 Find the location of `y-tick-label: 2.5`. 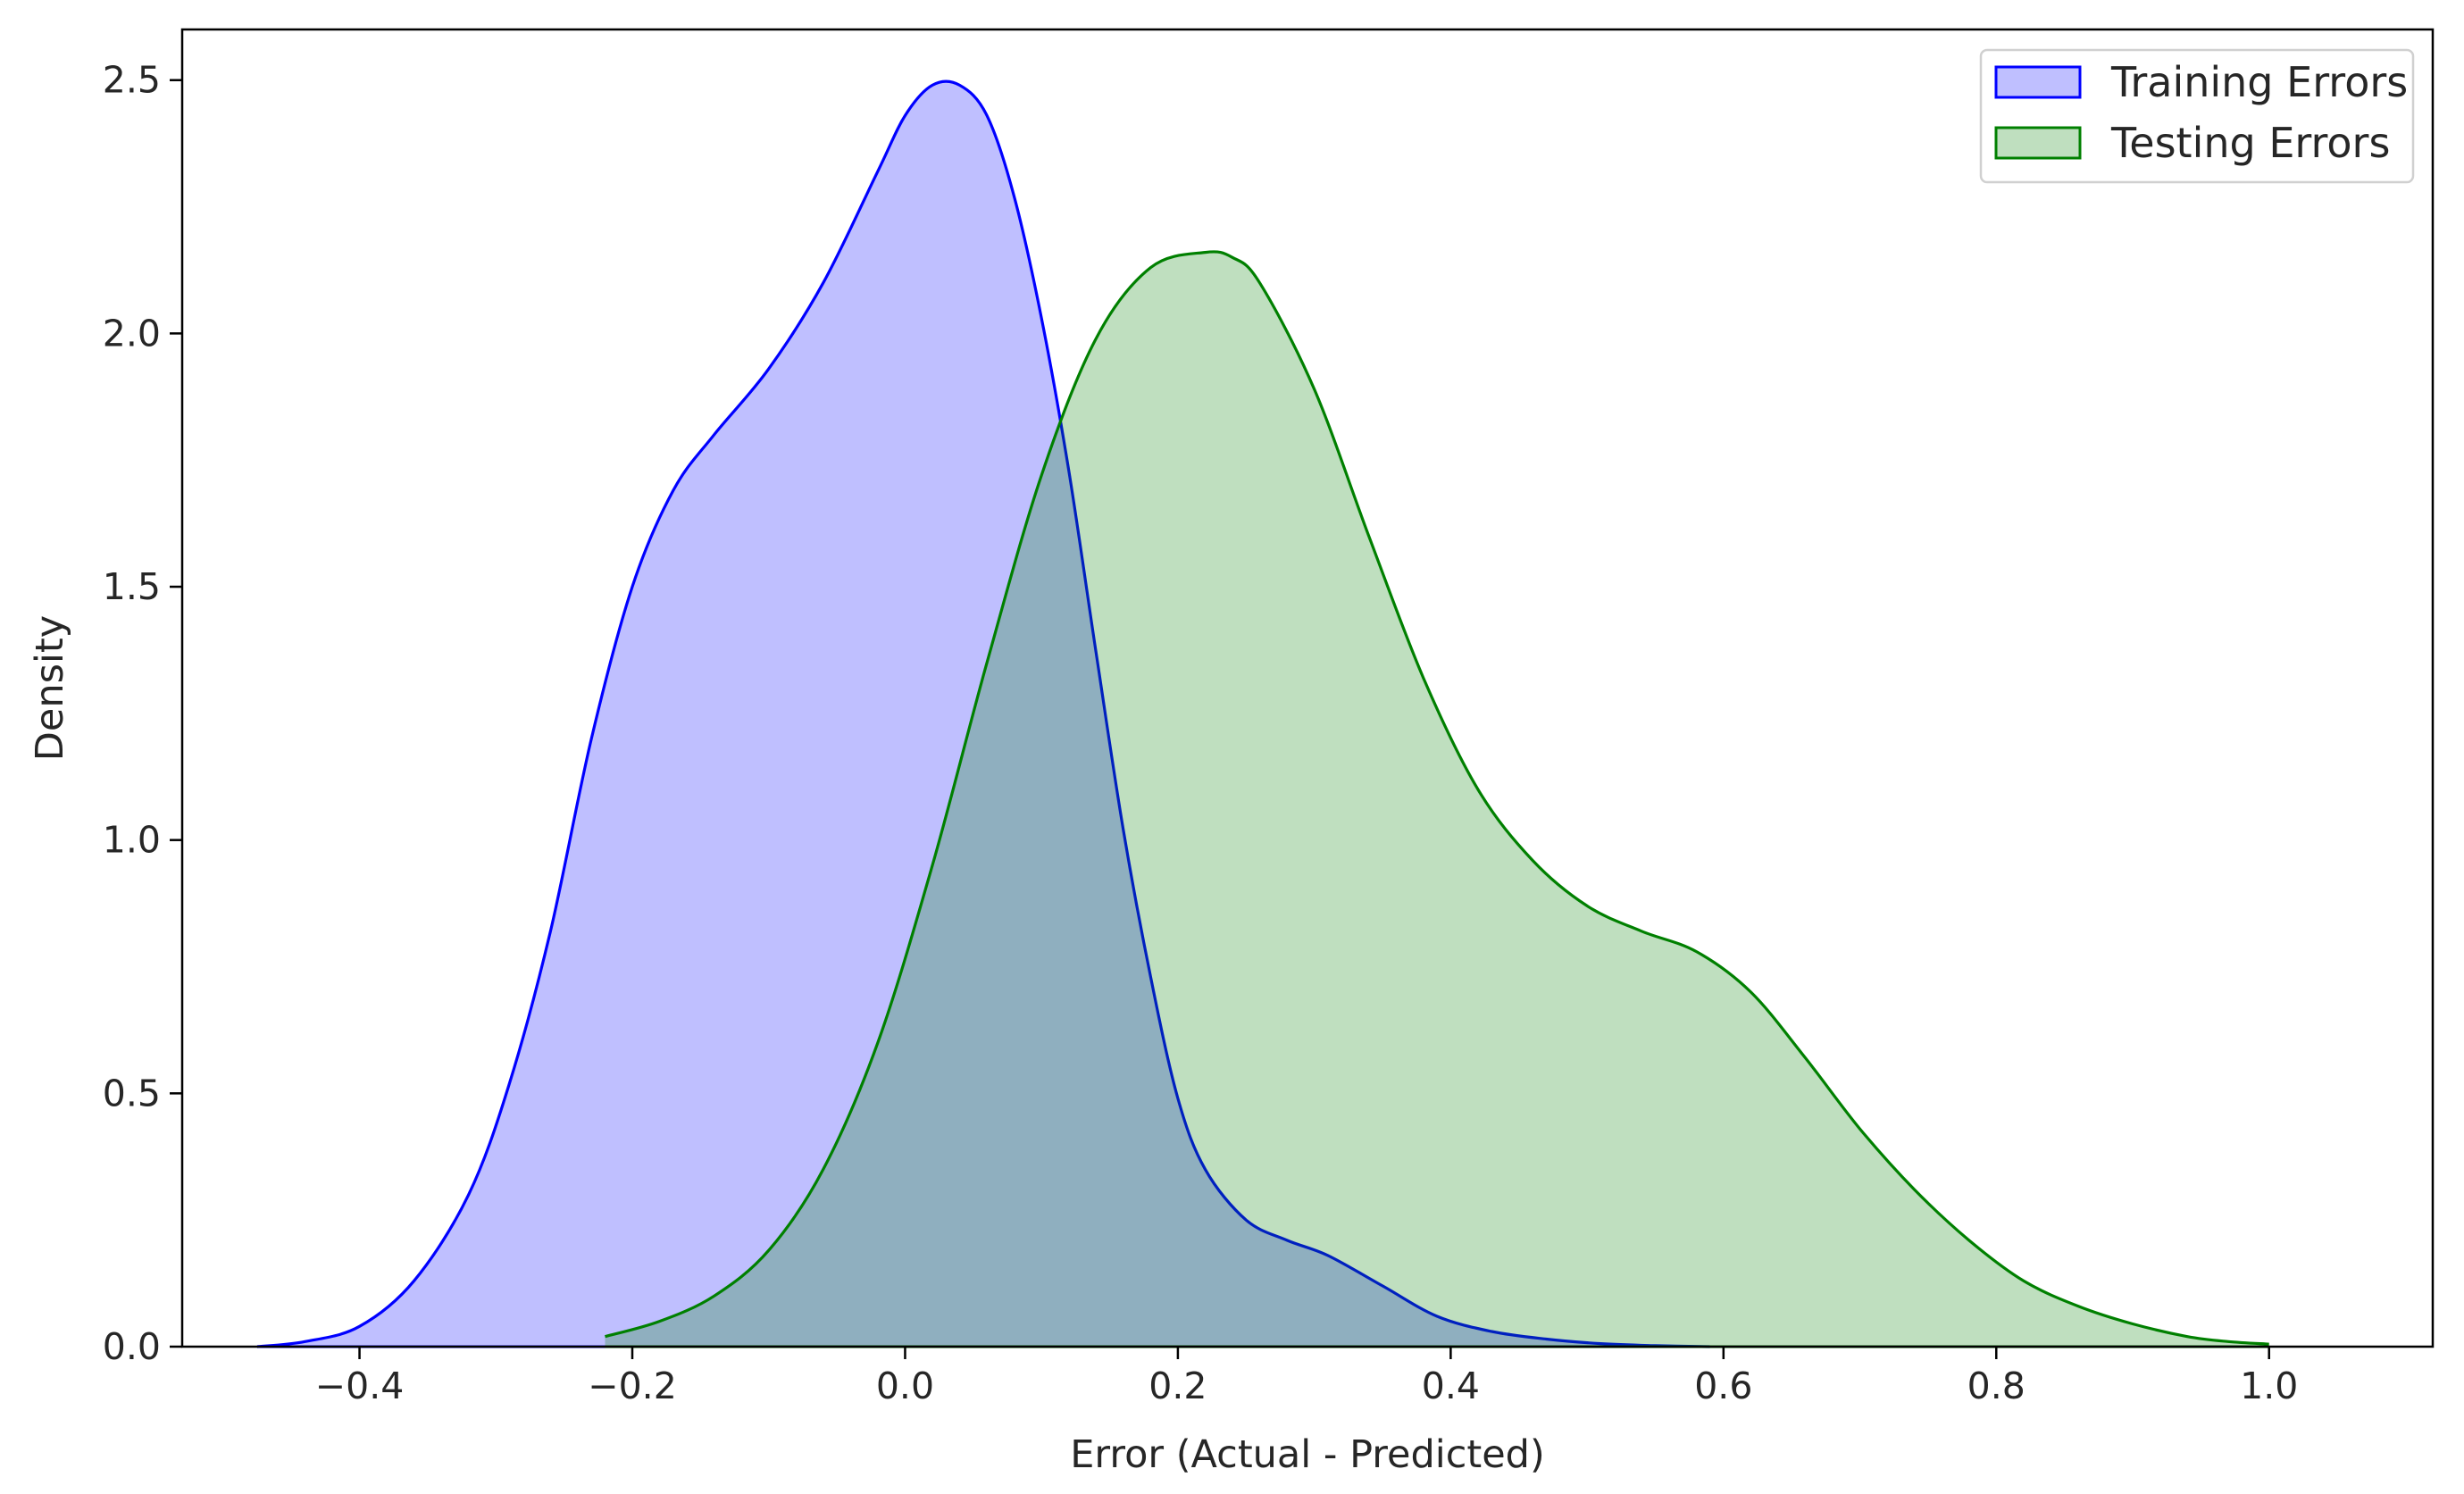

y-tick-label: 2.5 is located at coordinates (132, 80).